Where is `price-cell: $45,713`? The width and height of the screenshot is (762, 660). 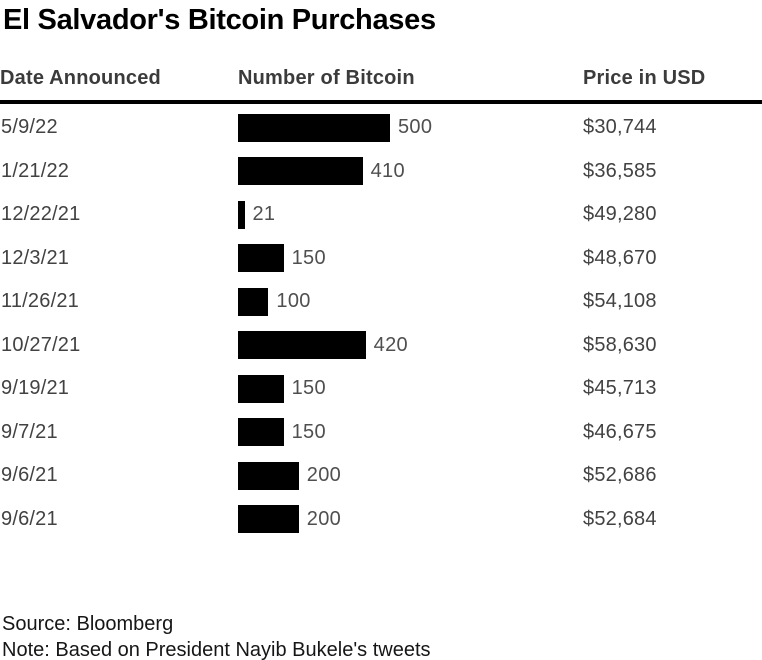 price-cell: $45,713 is located at coordinates (620, 388).